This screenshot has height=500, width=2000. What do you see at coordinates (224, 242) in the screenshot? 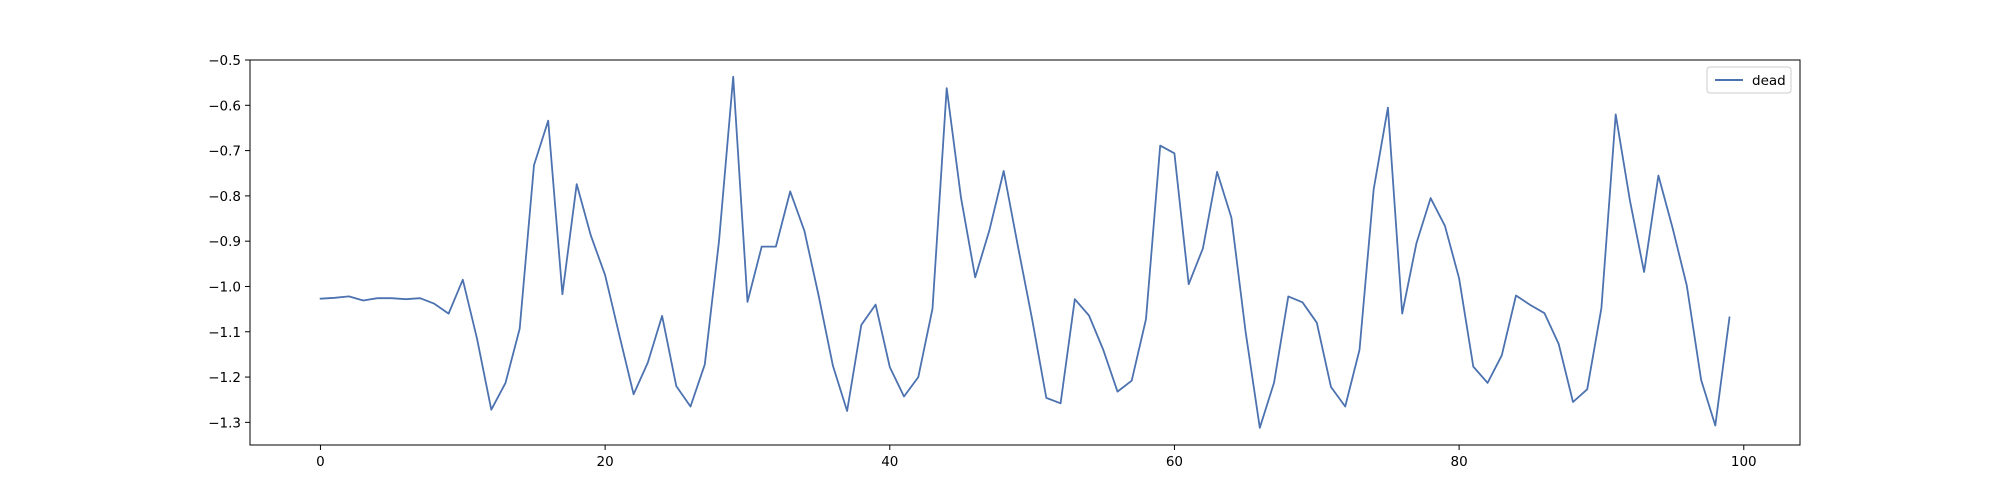
I see `y-tick-label: −0.9` at bounding box center [224, 242].